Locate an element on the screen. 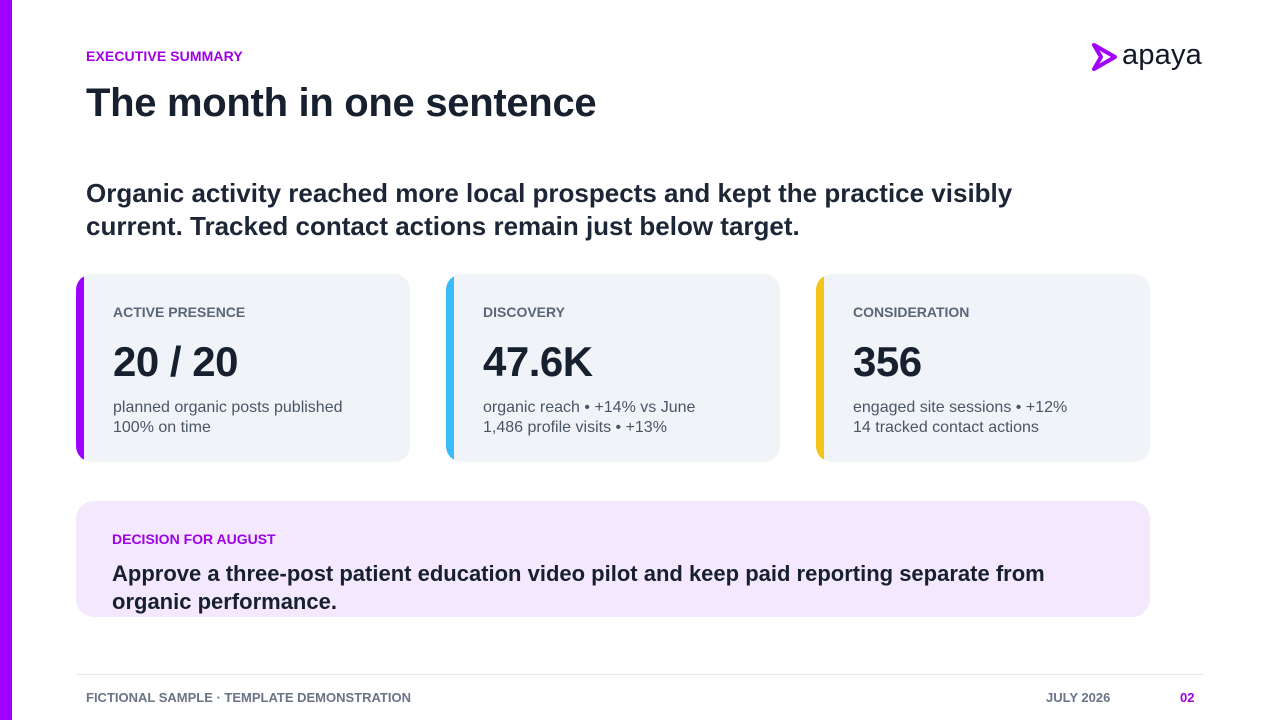 Image resolution: width=1280 pixels, height=720 pixels. card-detail-line: organic reach • +14% vs June is located at coordinates (589, 407).